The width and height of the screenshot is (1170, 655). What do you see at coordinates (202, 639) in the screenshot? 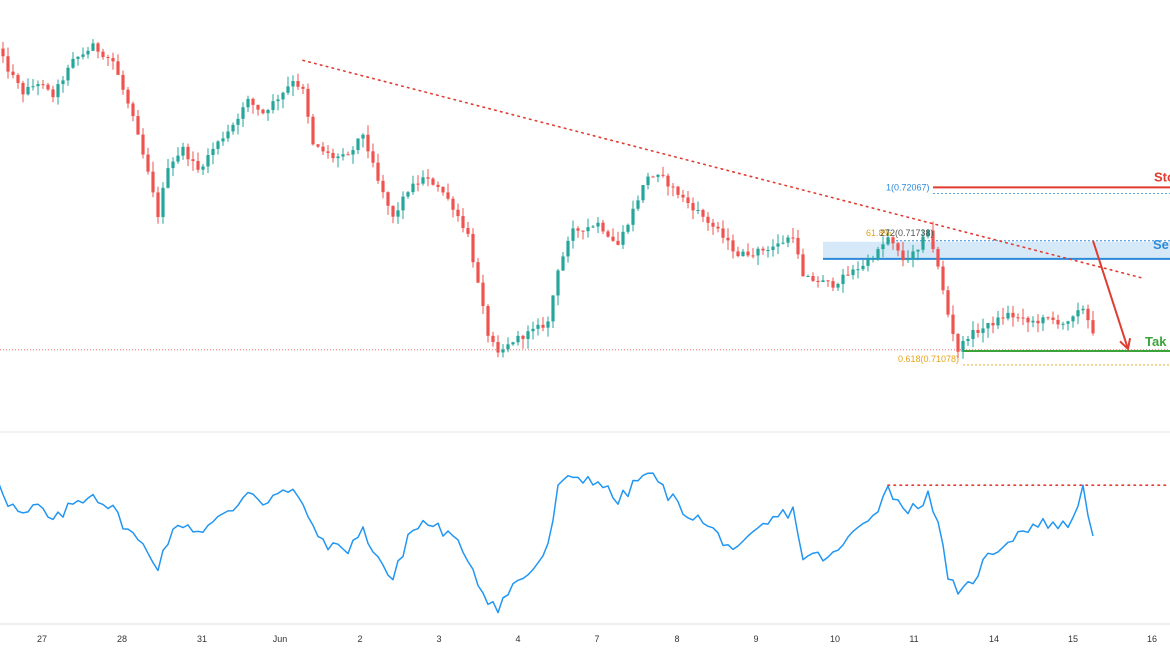
I see `x-tick-label: 31` at bounding box center [202, 639].